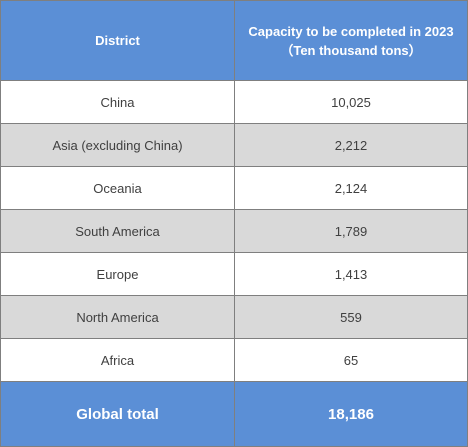  I want to click on total-label: Global total, so click(117, 414).